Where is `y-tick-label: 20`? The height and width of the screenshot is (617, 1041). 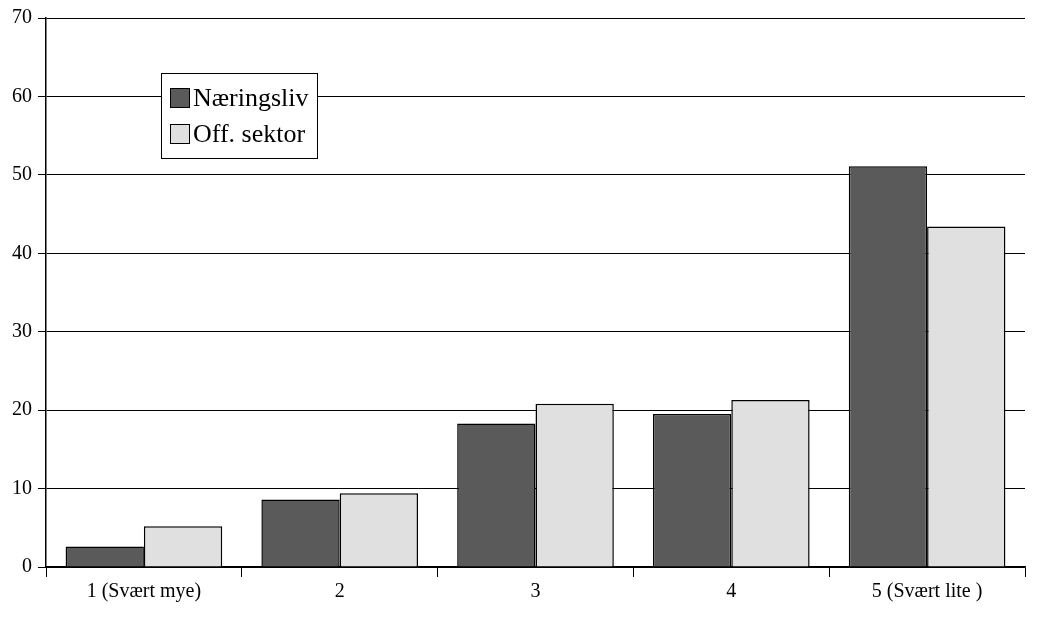
y-tick-label: 20 is located at coordinates (22, 408).